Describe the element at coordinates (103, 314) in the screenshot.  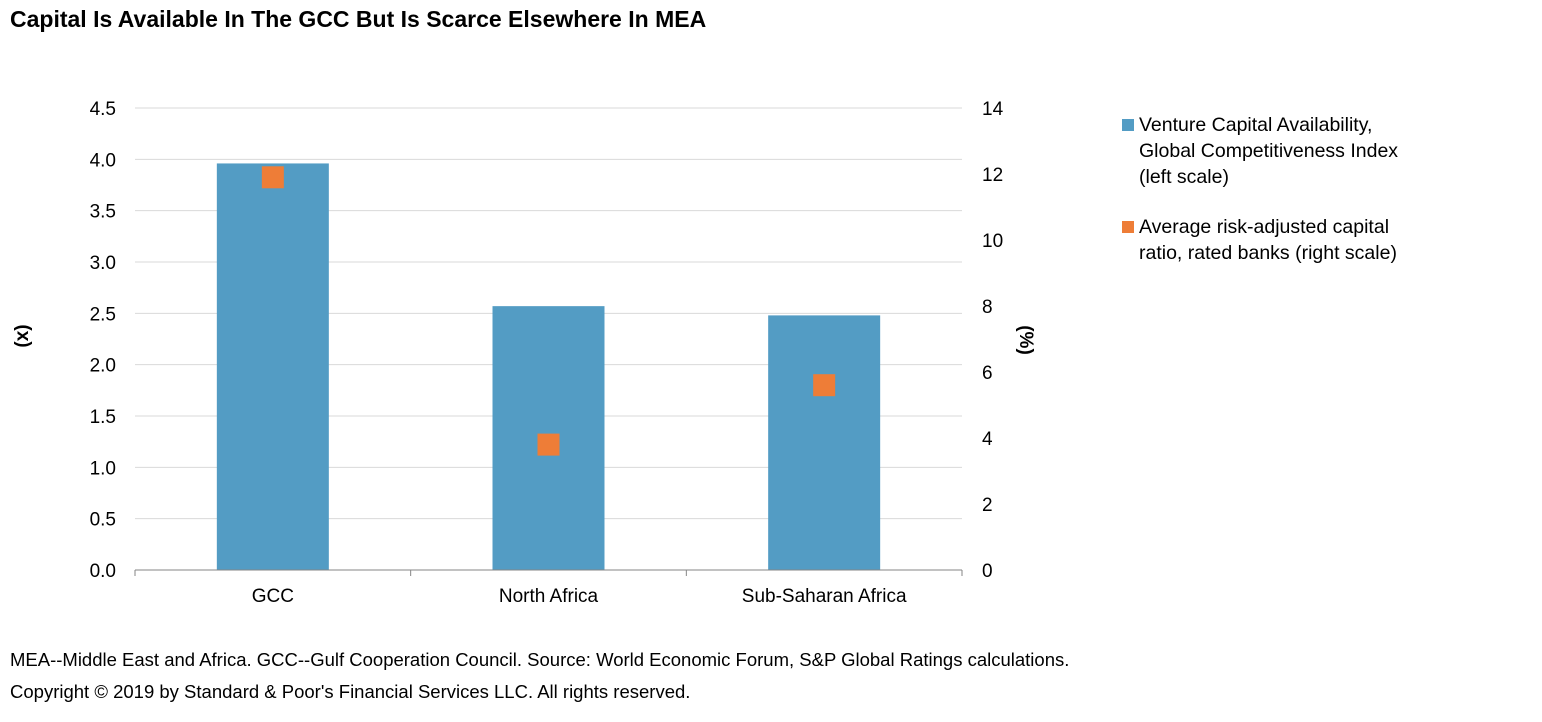
I see `left-tick-label: 2.5` at that location.